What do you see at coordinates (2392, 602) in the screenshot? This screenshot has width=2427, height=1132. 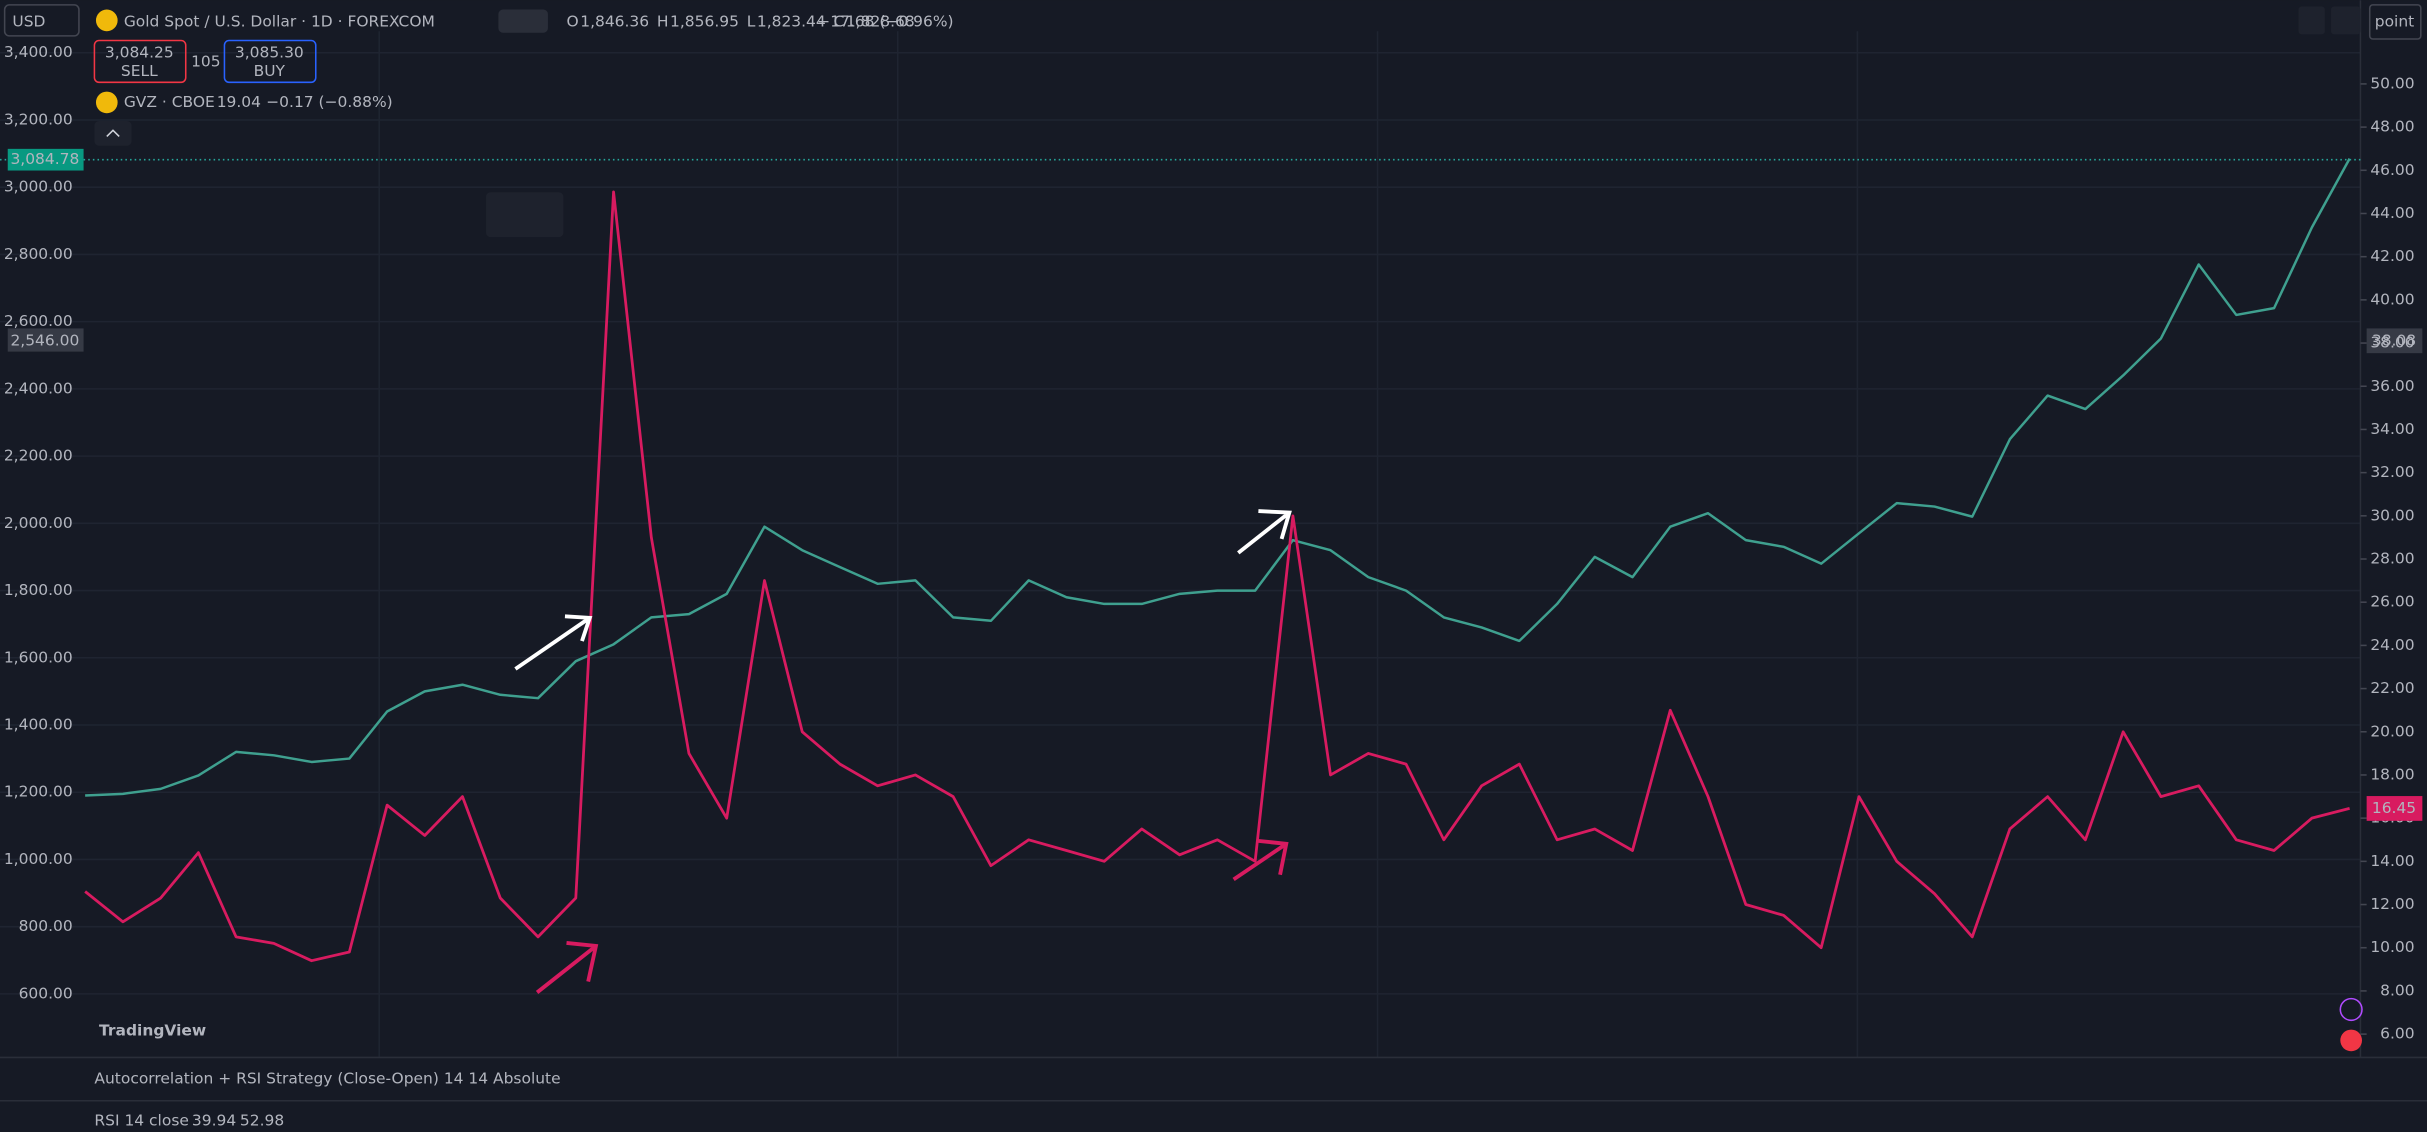 I see `y2-tick-label: 26.00` at bounding box center [2392, 602].